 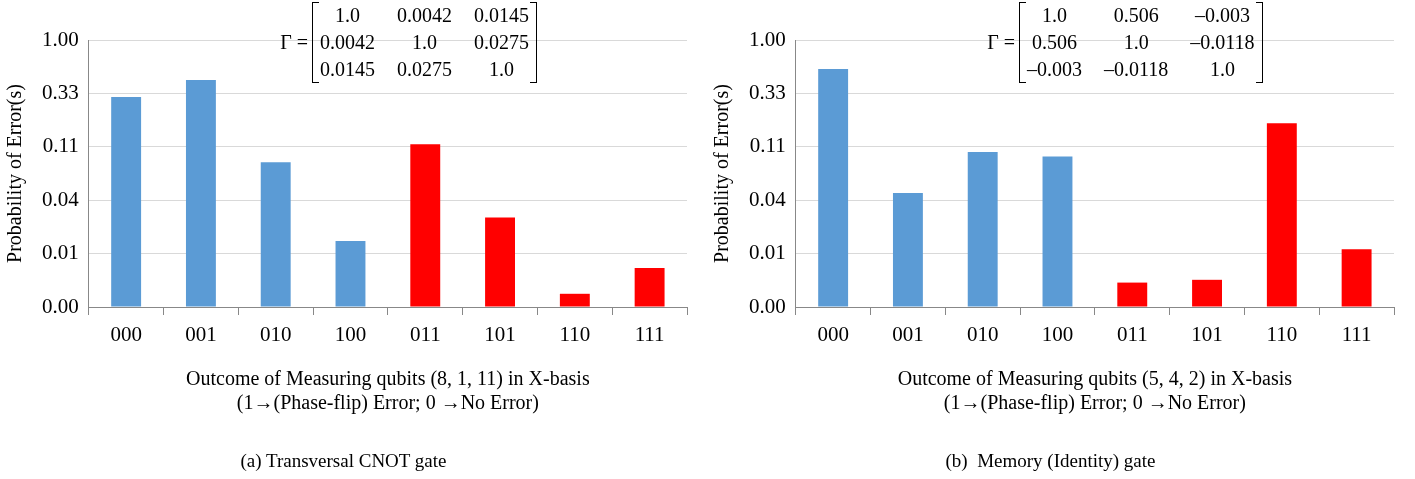 What do you see at coordinates (1055, 69) in the screenshot?
I see `annotation: –0.003` at bounding box center [1055, 69].